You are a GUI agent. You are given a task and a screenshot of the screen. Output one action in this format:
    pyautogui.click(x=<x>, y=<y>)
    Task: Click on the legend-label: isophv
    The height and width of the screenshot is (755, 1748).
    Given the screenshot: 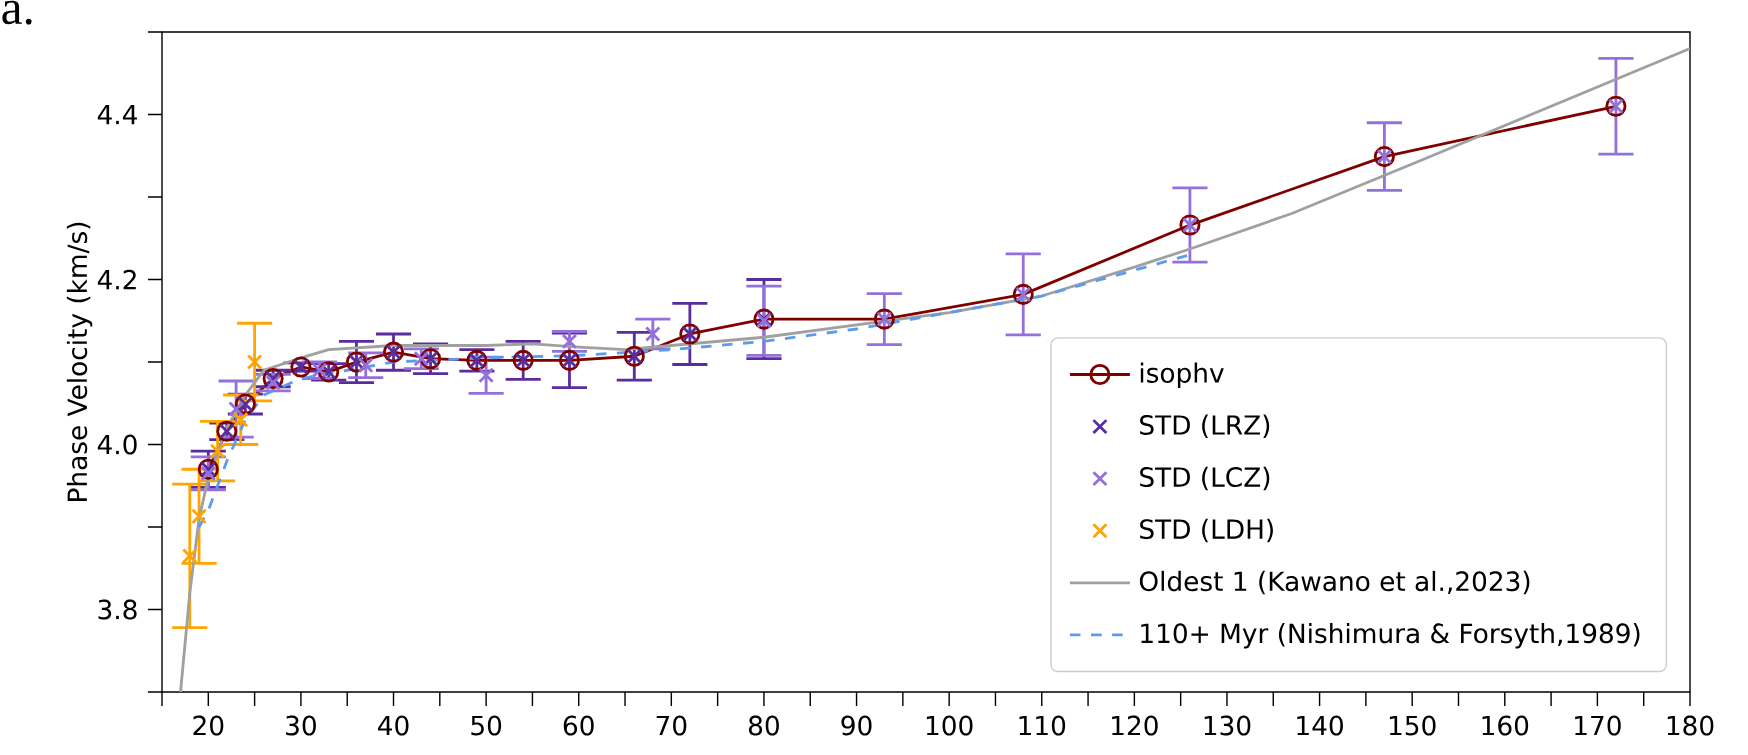 What is the action you would take?
    pyautogui.click(x=1182, y=375)
    